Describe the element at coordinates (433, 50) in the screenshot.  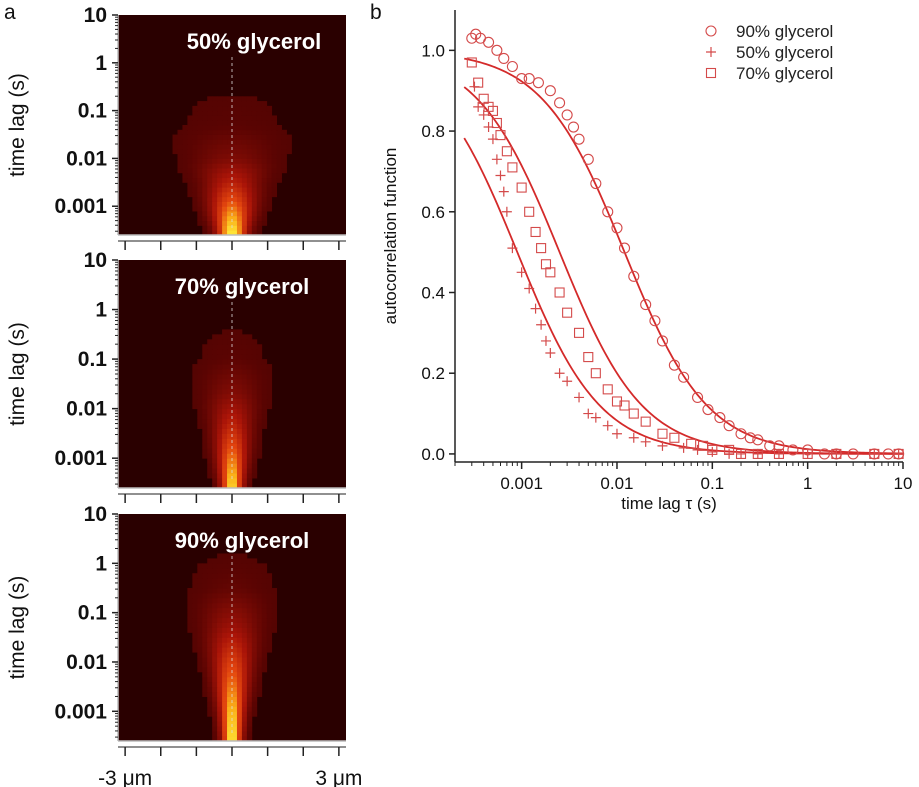
I see `y-tick-label: 1.0` at that location.